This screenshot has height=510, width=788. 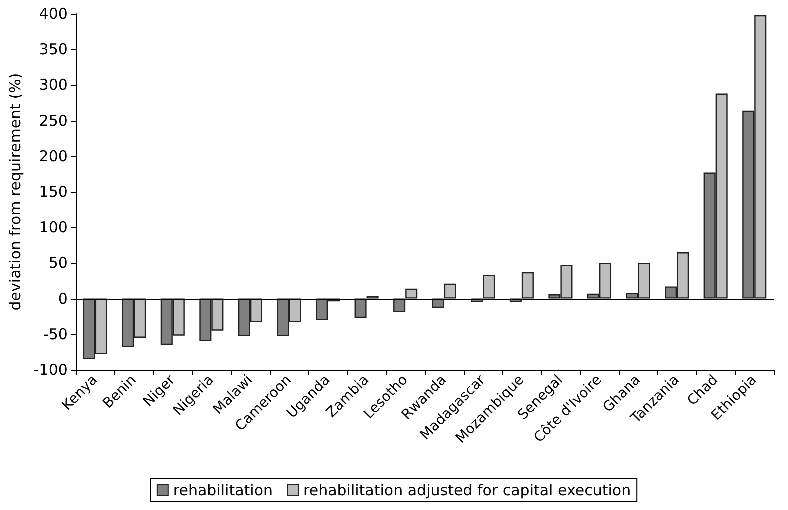 I want to click on y-tick-label: -100, so click(x=51, y=370).